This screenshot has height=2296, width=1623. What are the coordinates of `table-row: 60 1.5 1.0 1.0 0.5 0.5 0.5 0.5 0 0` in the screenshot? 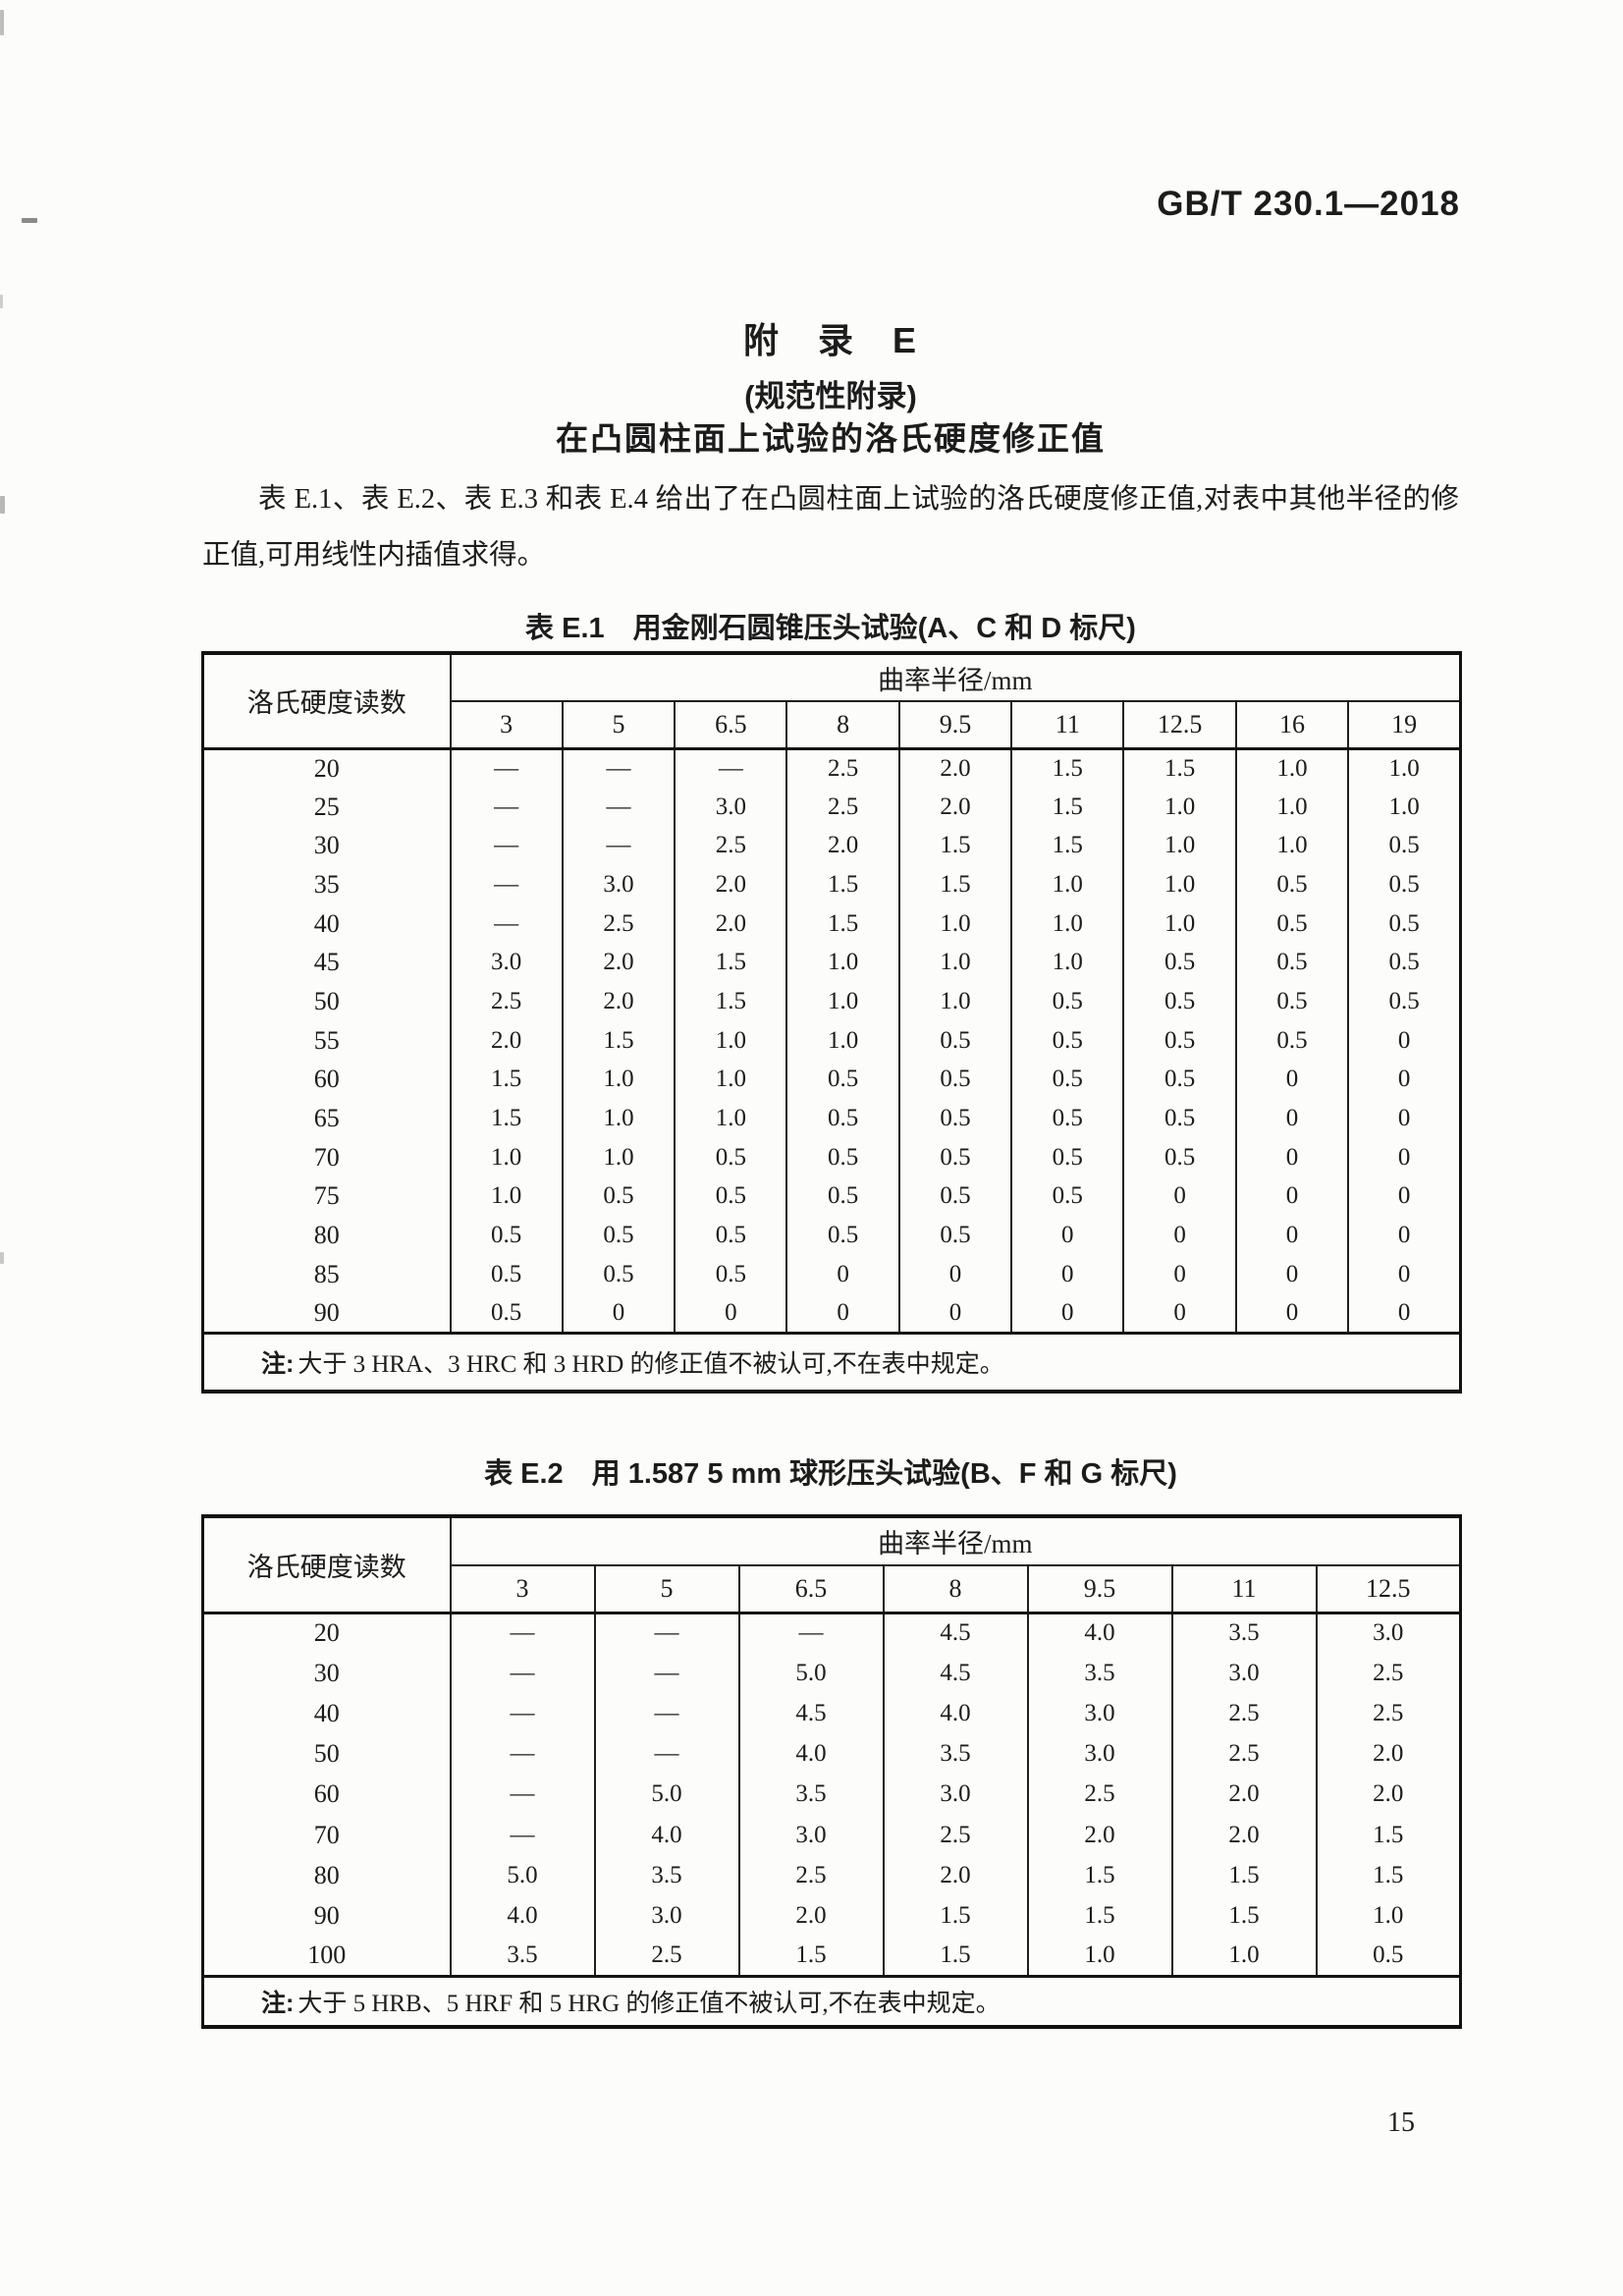 It's located at (831, 1080).